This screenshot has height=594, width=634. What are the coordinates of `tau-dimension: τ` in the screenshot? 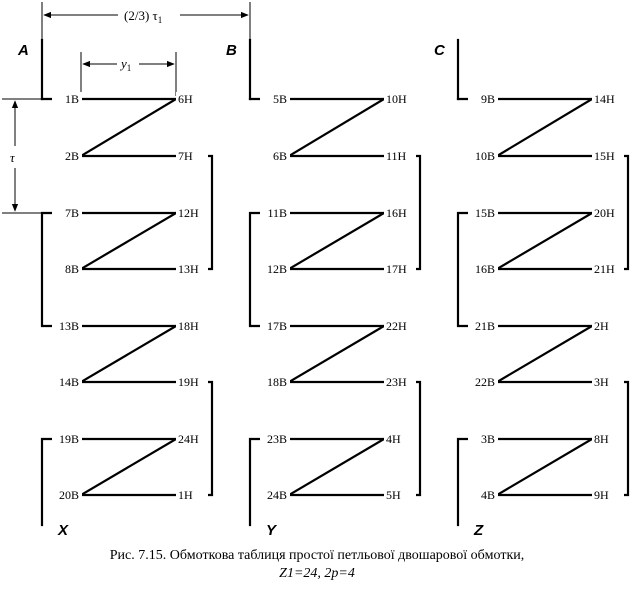 It's located at (22, 156).